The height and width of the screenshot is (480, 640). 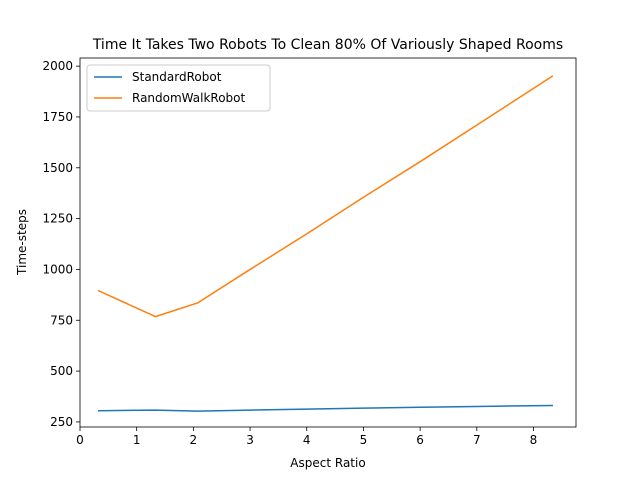 What do you see at coordinates (194, 440) in the screenshot?
I see `x-tick-label: 2` at bounding box center [194, 440].